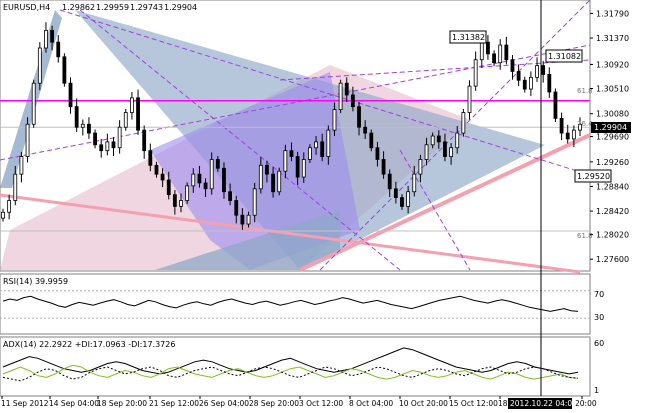 The width and height of the screenshot is (650, 413). I want to click on rsi-series, so click(295, 304).